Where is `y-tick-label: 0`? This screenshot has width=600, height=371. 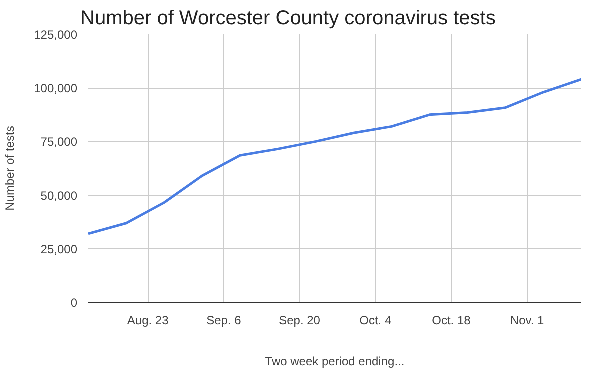 y-tick-label: 0 is located at coordinates (74, 303).